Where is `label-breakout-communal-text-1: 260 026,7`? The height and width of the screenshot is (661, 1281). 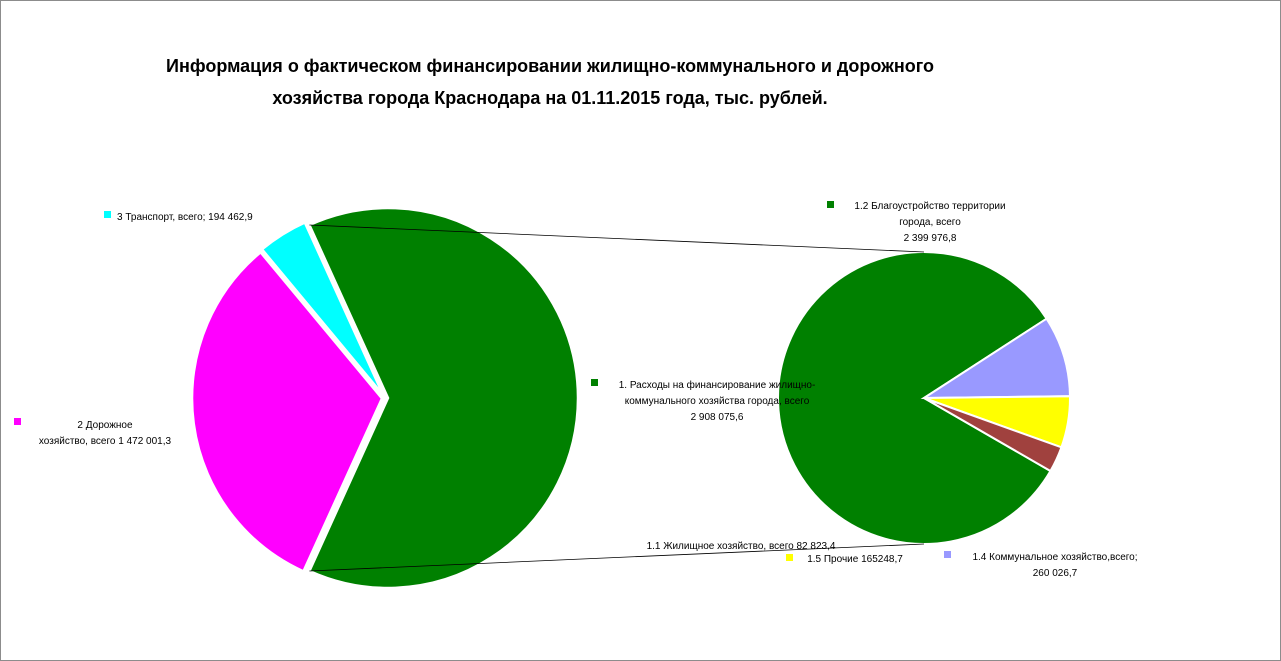
label-breakout-communal-text-1: 260 026,7 is located at coordinates (1055, 573).